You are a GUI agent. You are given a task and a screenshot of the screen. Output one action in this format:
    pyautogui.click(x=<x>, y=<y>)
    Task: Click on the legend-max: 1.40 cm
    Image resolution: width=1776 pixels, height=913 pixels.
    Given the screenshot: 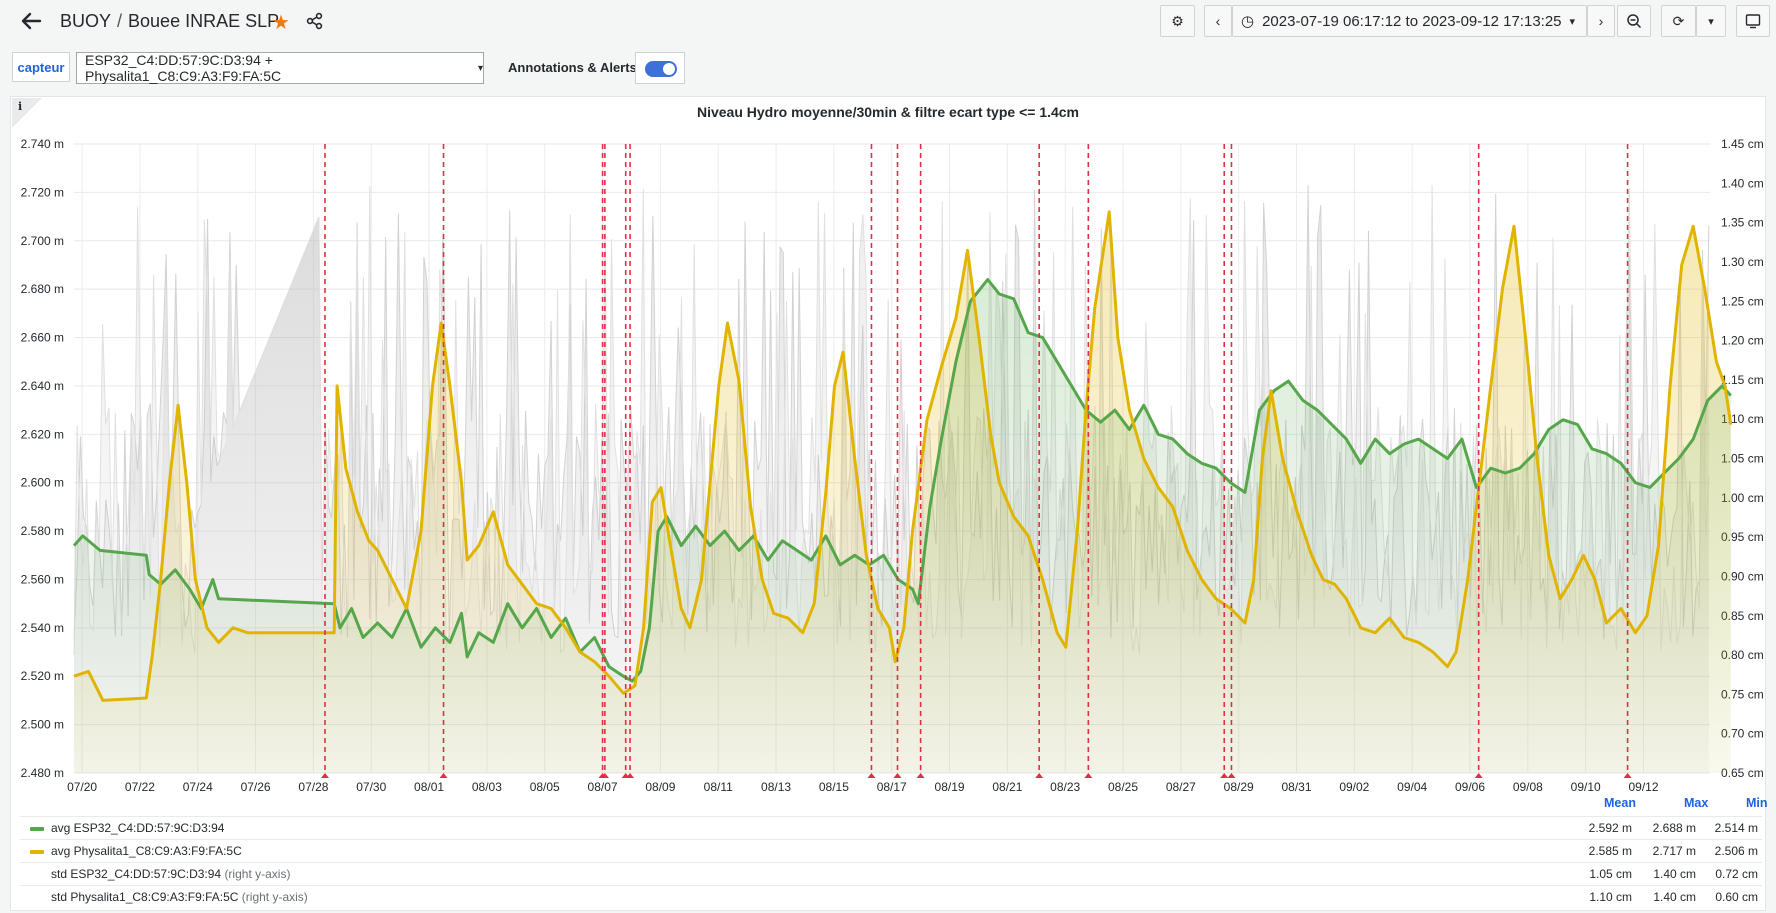 What is the action you would take?
    pyautogui.click(x=1674, y=874)
    